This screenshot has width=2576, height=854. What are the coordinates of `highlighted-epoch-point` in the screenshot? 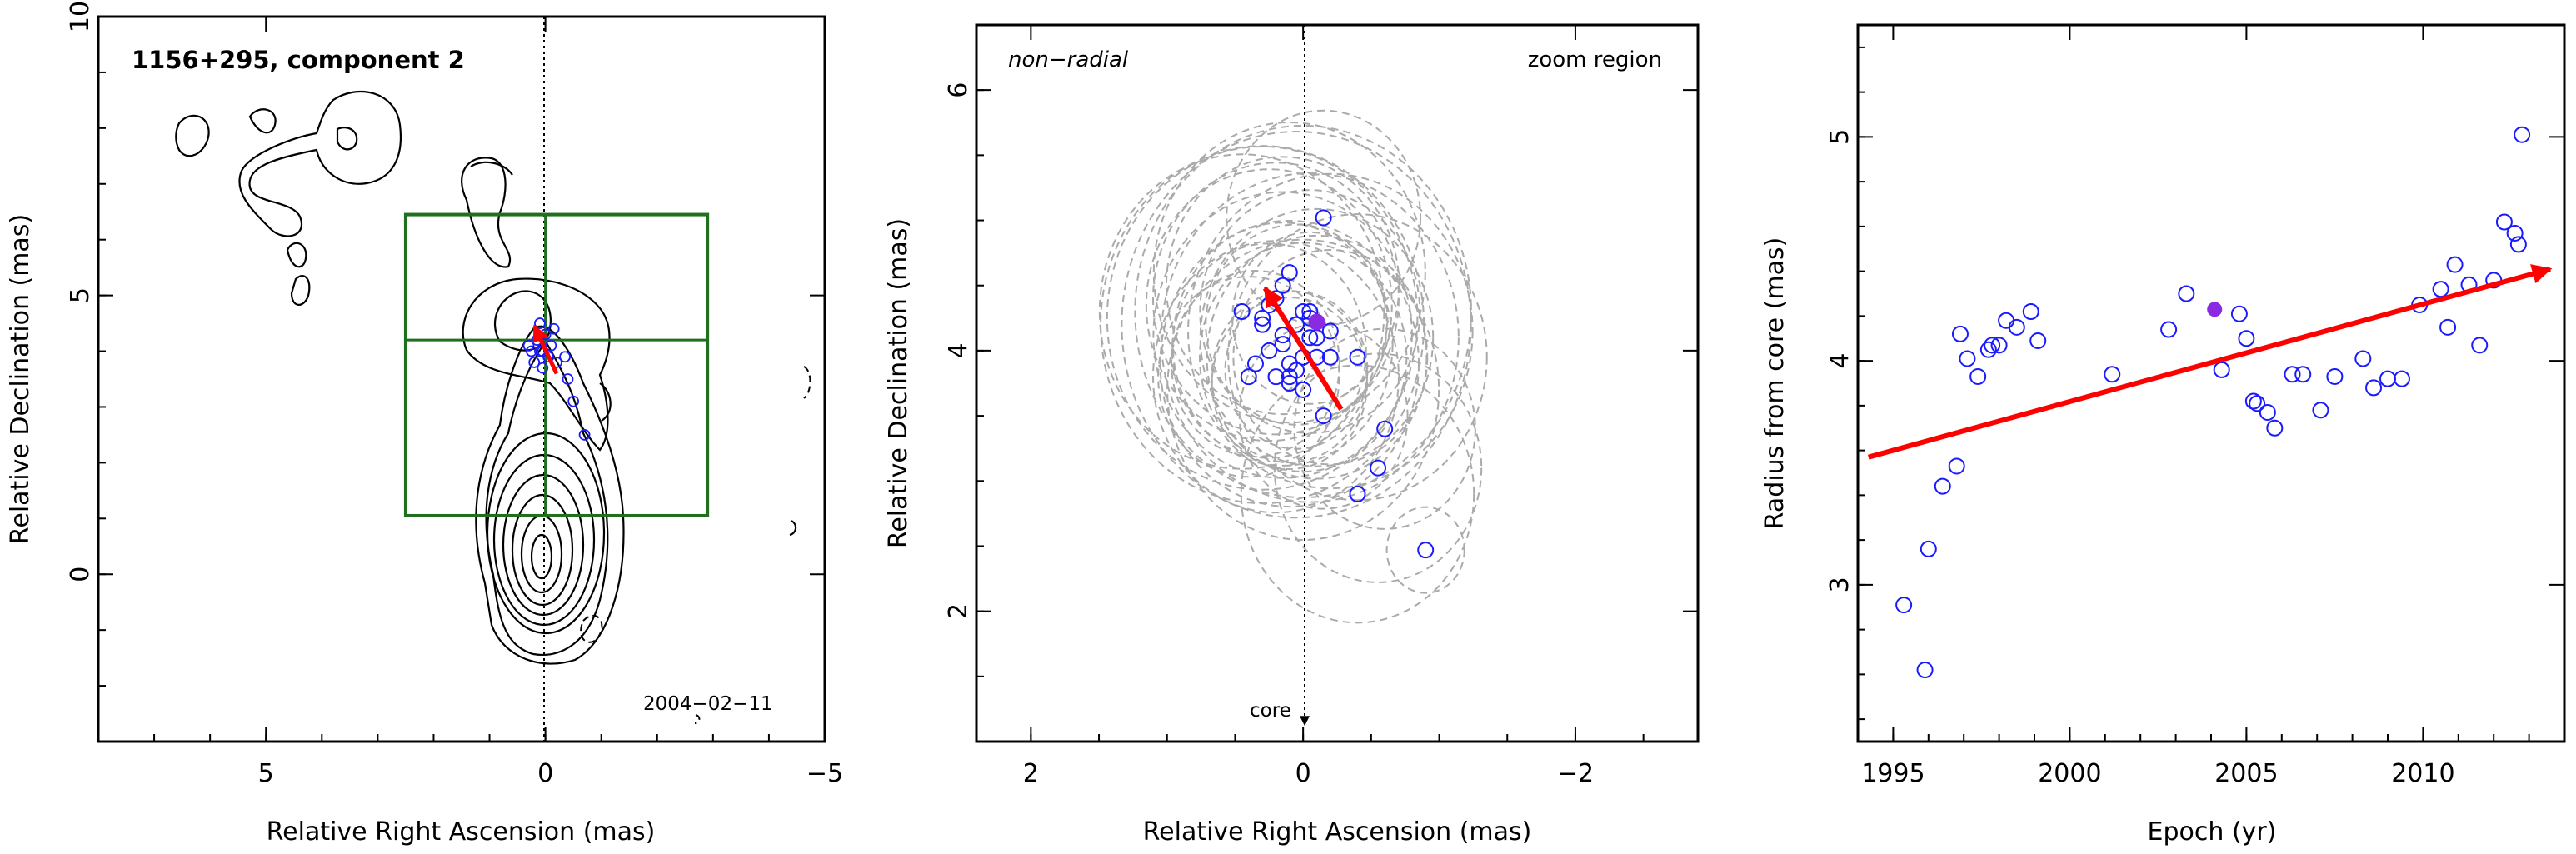 It's located at (2215, 309).